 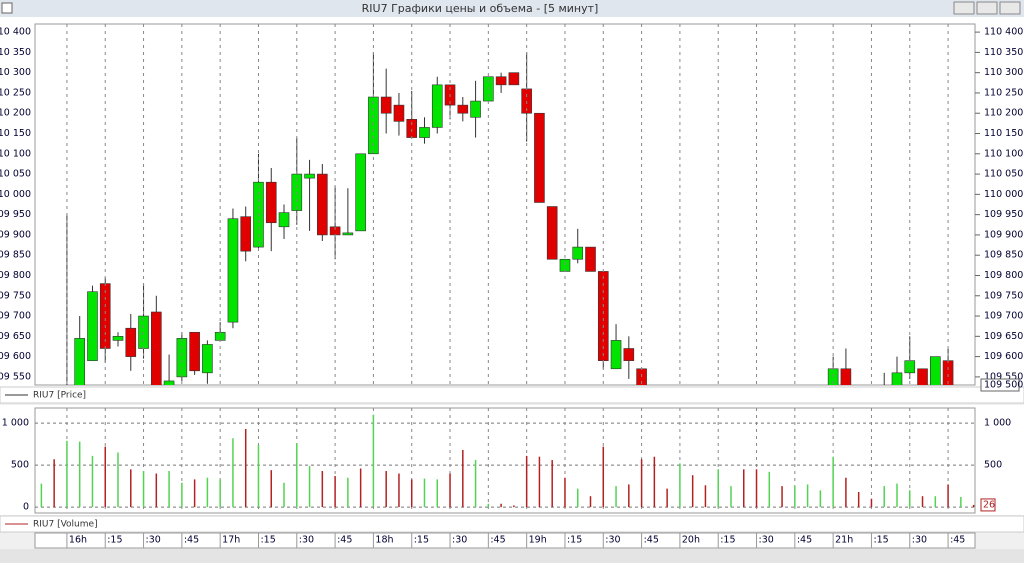 I want to click on title-bar, so click(x=512, y=8).